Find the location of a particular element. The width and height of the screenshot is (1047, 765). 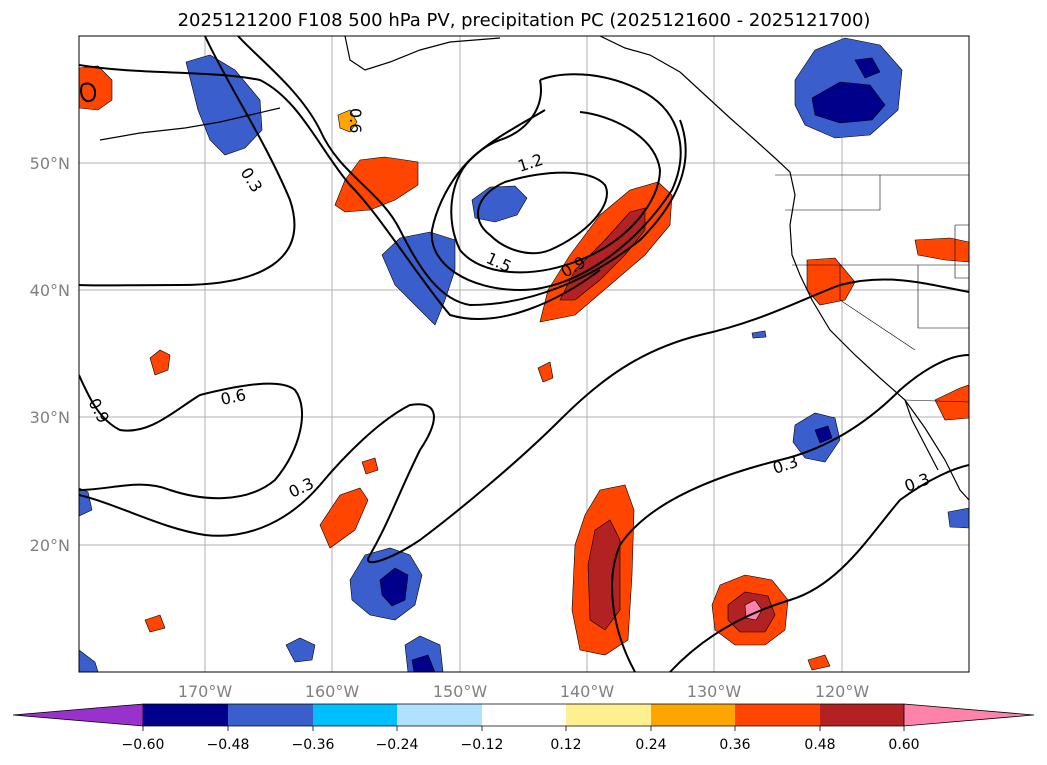

pv-contour-loop is located at coordinates (88, 92).